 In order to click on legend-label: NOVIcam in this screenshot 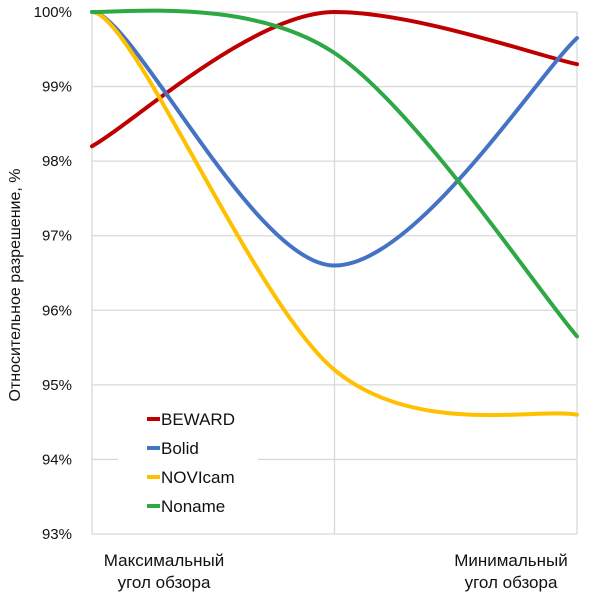, I will do `click(198, 477)`.